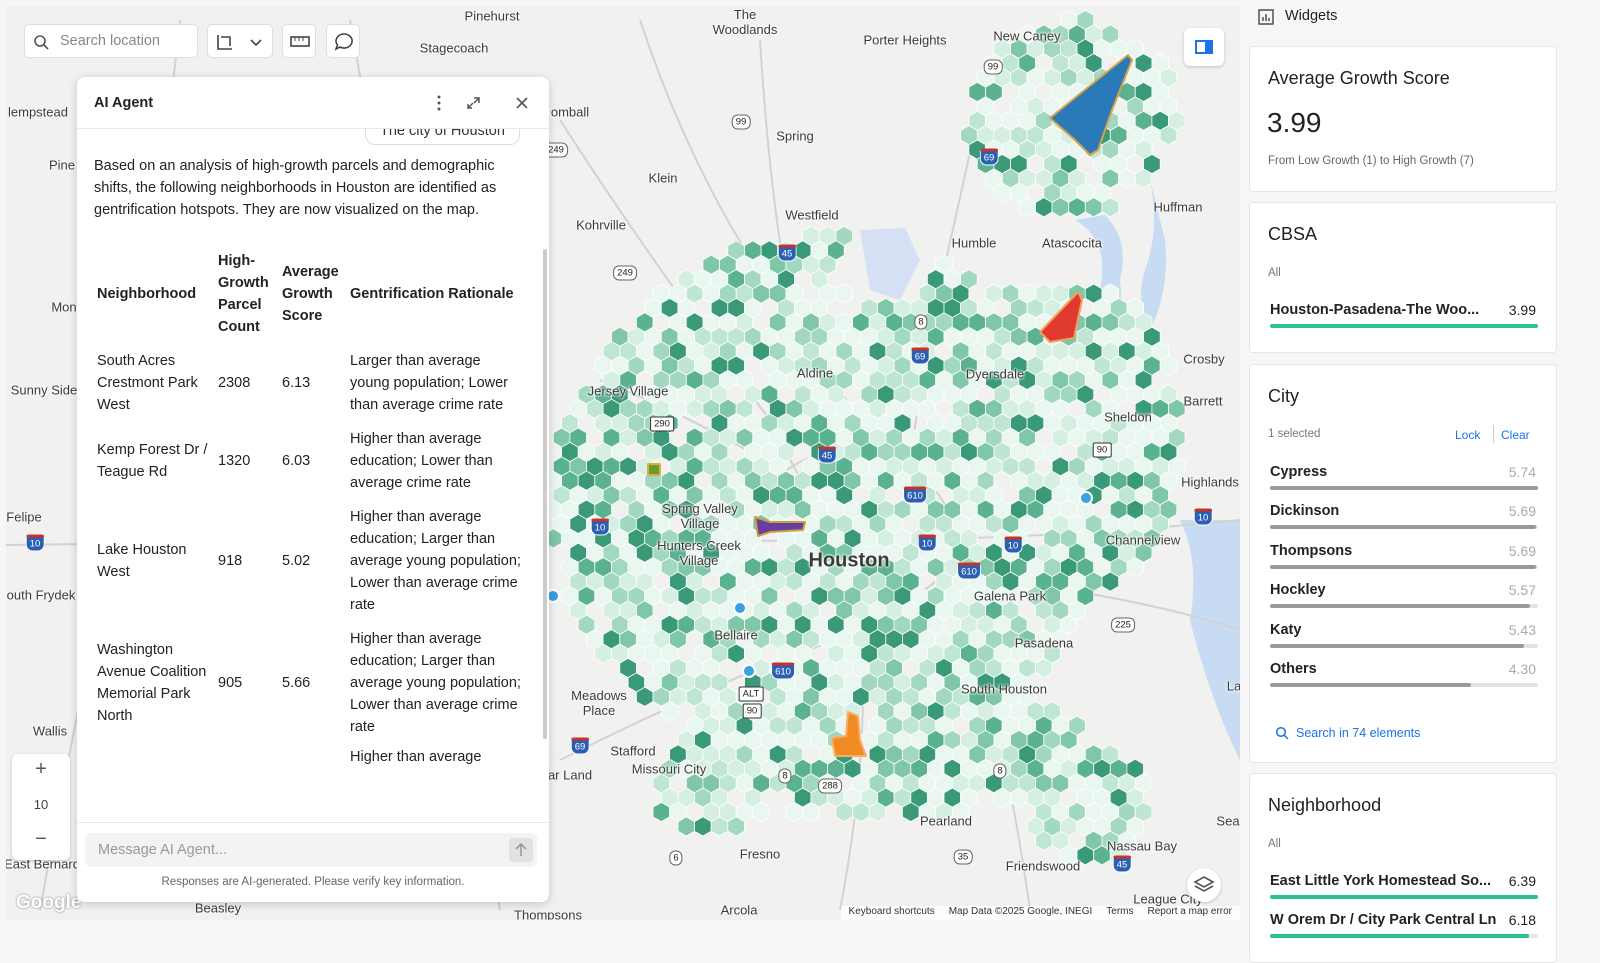 Image resolution: width=1600 pixels, height=963 pixels. I want to click on search-elements-icon, so click(1282, 733).